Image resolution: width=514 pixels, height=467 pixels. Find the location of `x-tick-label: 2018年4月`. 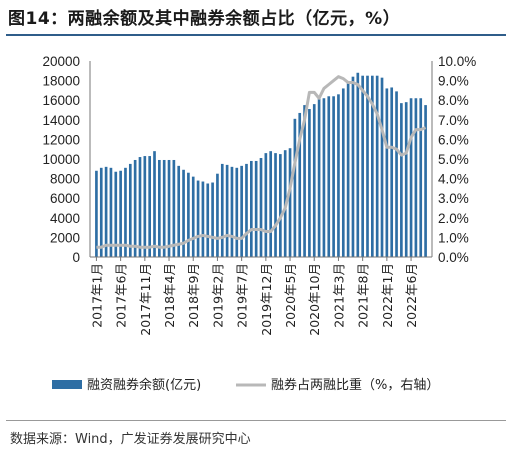

x-tick-label: 2018年4月 is located at coordinates (169, 295).